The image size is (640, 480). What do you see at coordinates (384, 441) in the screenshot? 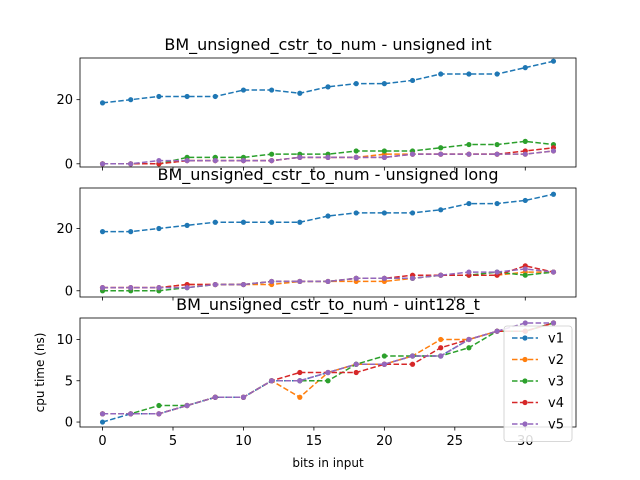
I see `x-tick-label: 20` at bounding box center [384, 441].